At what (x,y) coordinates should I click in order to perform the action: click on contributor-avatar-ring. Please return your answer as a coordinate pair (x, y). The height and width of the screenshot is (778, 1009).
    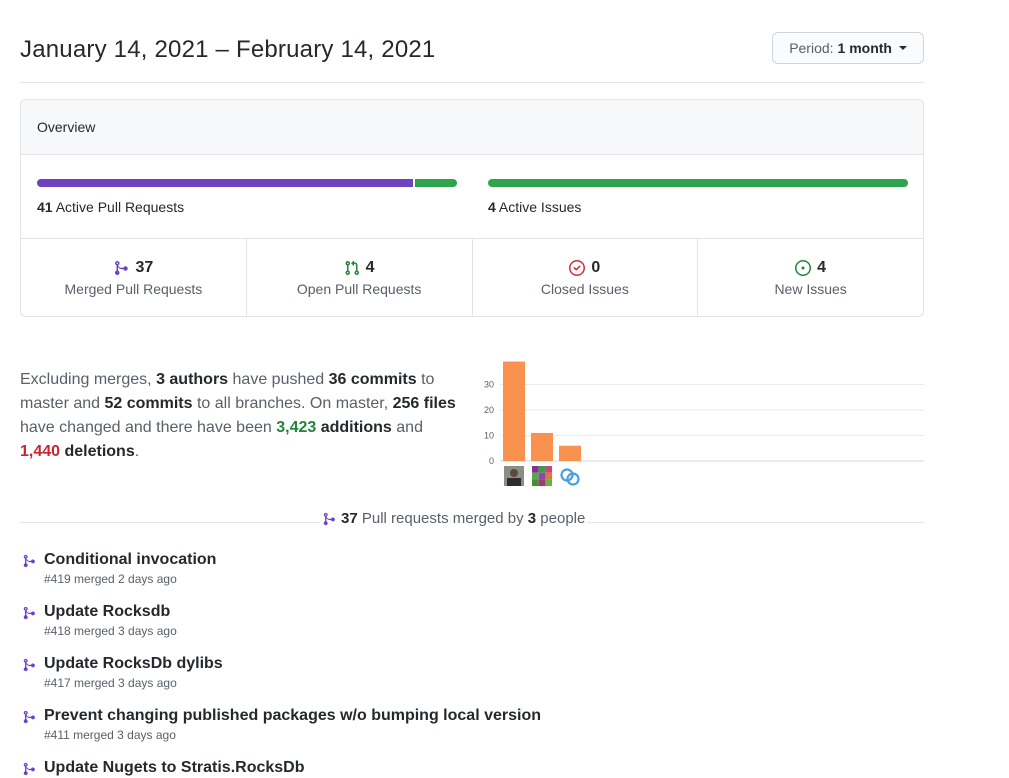
    Looking at the image, I should click on (573, 479).